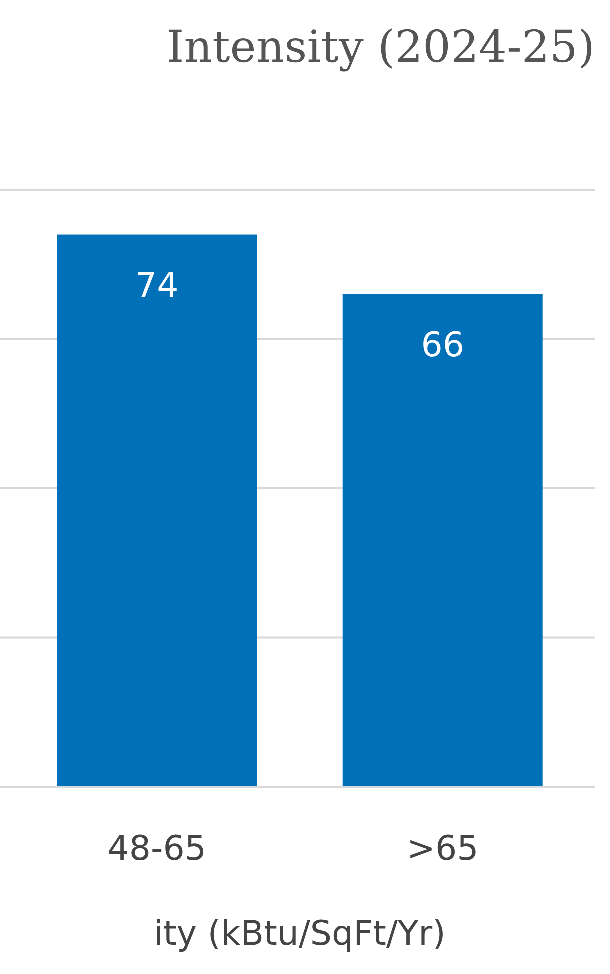 This screenshot has width=610, height=974. What do you see at coordinates (300, 934) in the screenshot?
I see `x-axis-title: ity (kBtu/SqFt/Yr)` at bounding box center [300, 934].